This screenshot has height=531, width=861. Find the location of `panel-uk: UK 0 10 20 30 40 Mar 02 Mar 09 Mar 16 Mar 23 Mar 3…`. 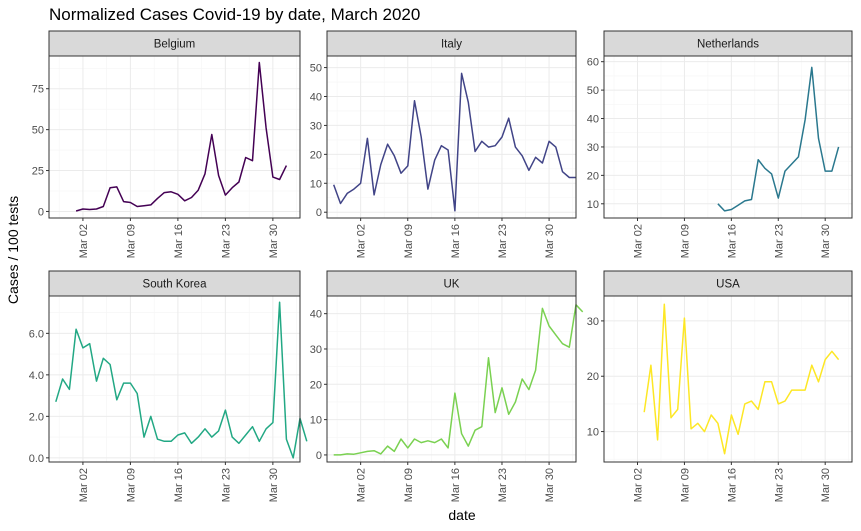

panel-uk: UK 0 10 20 30 40 Mar 02 Mar 09 Mar 16 Mar 23 Mar 3… is located at coordinates (447, 386).